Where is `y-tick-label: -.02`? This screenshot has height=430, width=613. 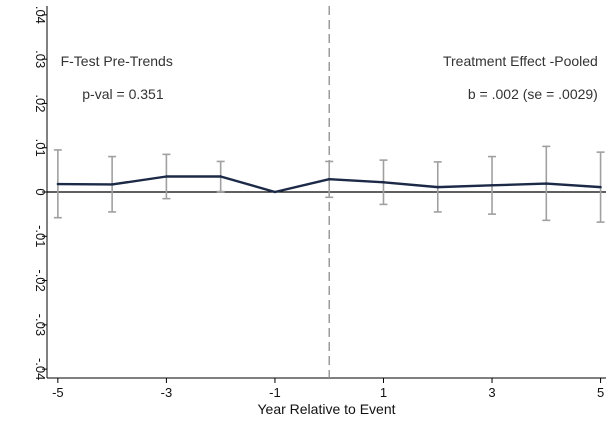 y-tick-label: -.02 is located at coordinates (40, 280).